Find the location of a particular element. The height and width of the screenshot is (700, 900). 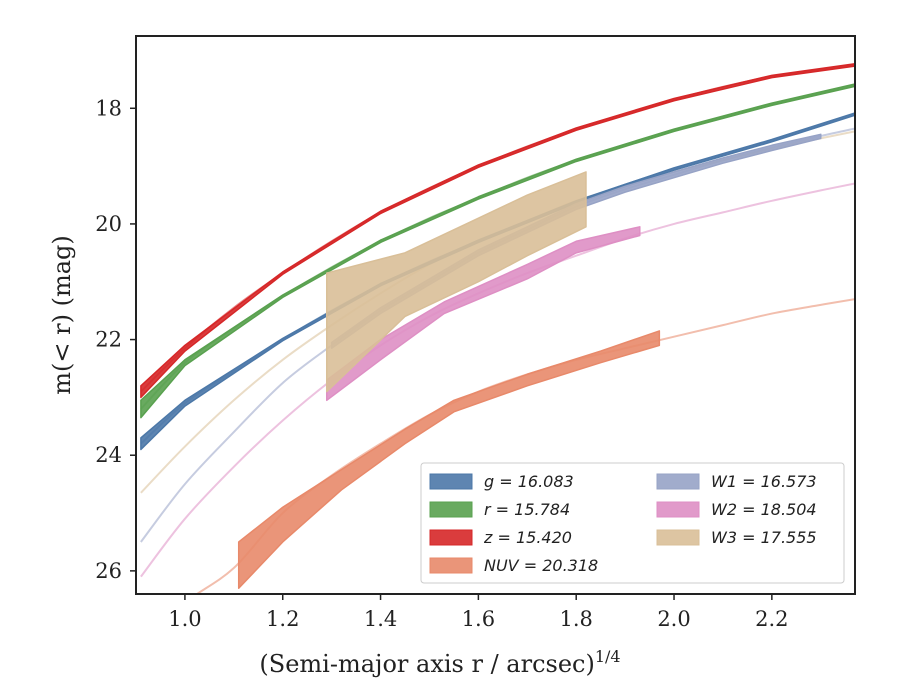

x-tick-label: 1.8 is located at coordinates (576, 619).